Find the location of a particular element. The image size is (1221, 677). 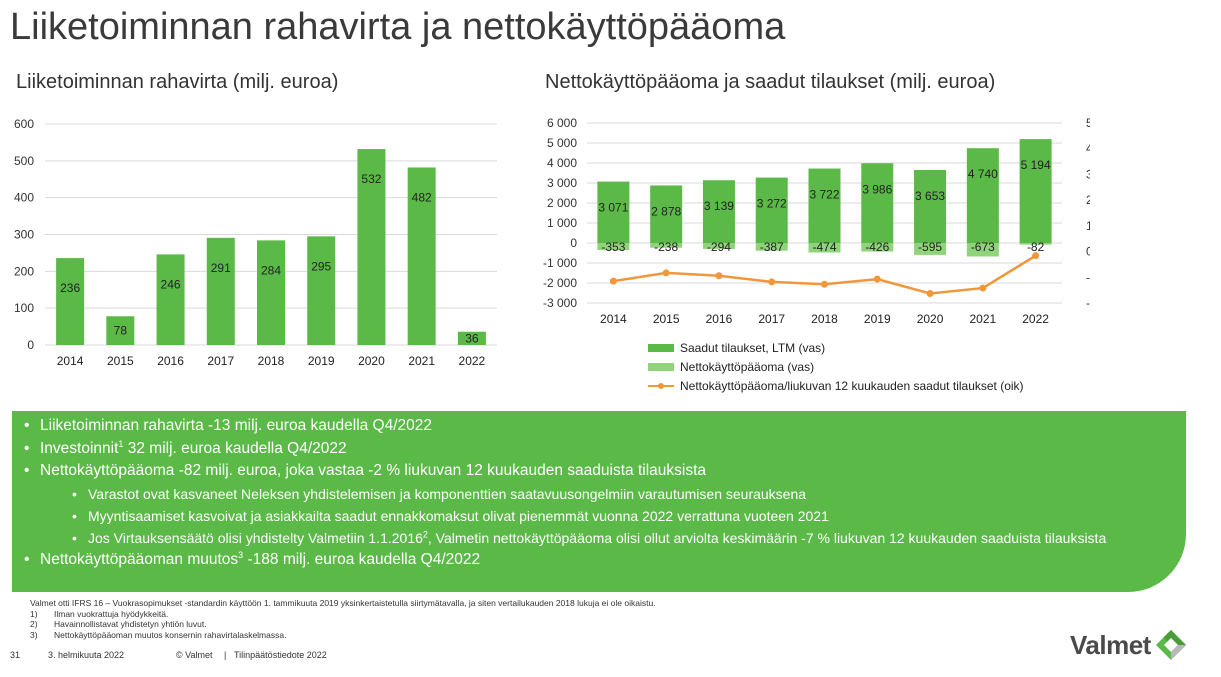

y-tick-label: 200 is located at coordinates (24, 271).